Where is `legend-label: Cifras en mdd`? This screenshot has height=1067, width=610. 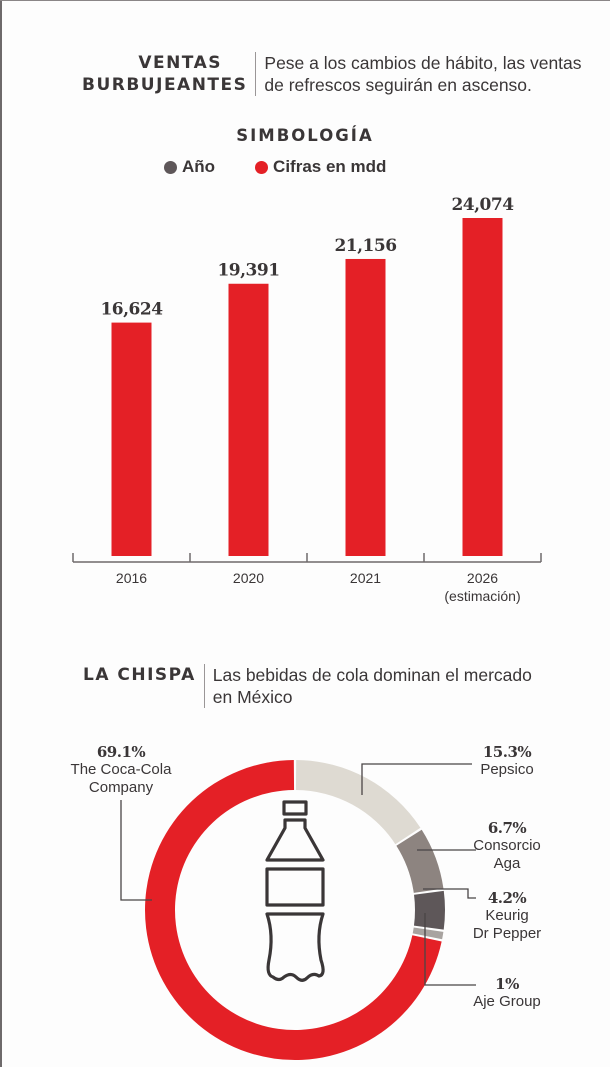 legend-label: Cifras en mdd is located at coordinates (330, 166).